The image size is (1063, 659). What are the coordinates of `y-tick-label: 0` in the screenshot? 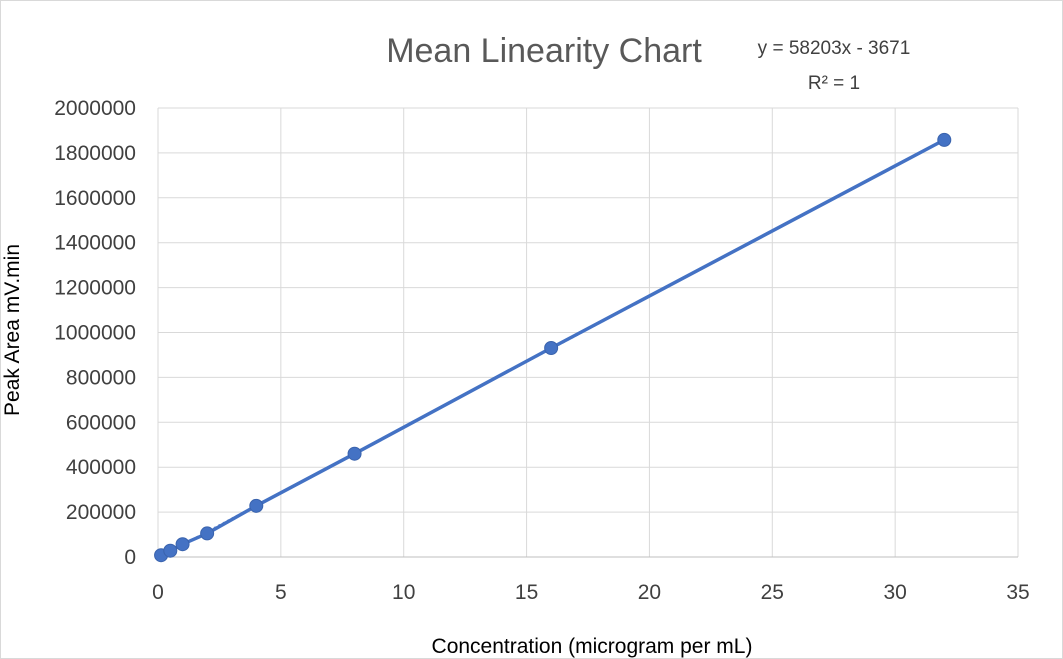 It's located at (130, 557).